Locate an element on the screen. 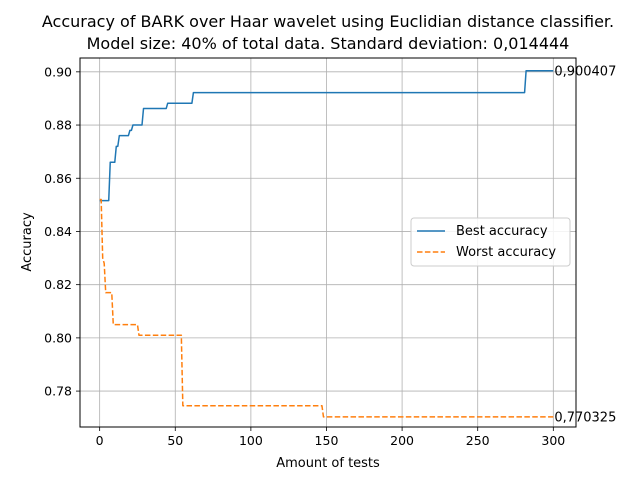 Image resolution: width=640 pixels, height=484 pixels. y-tick-label: 0.88 is located at coordinates (58, 125).